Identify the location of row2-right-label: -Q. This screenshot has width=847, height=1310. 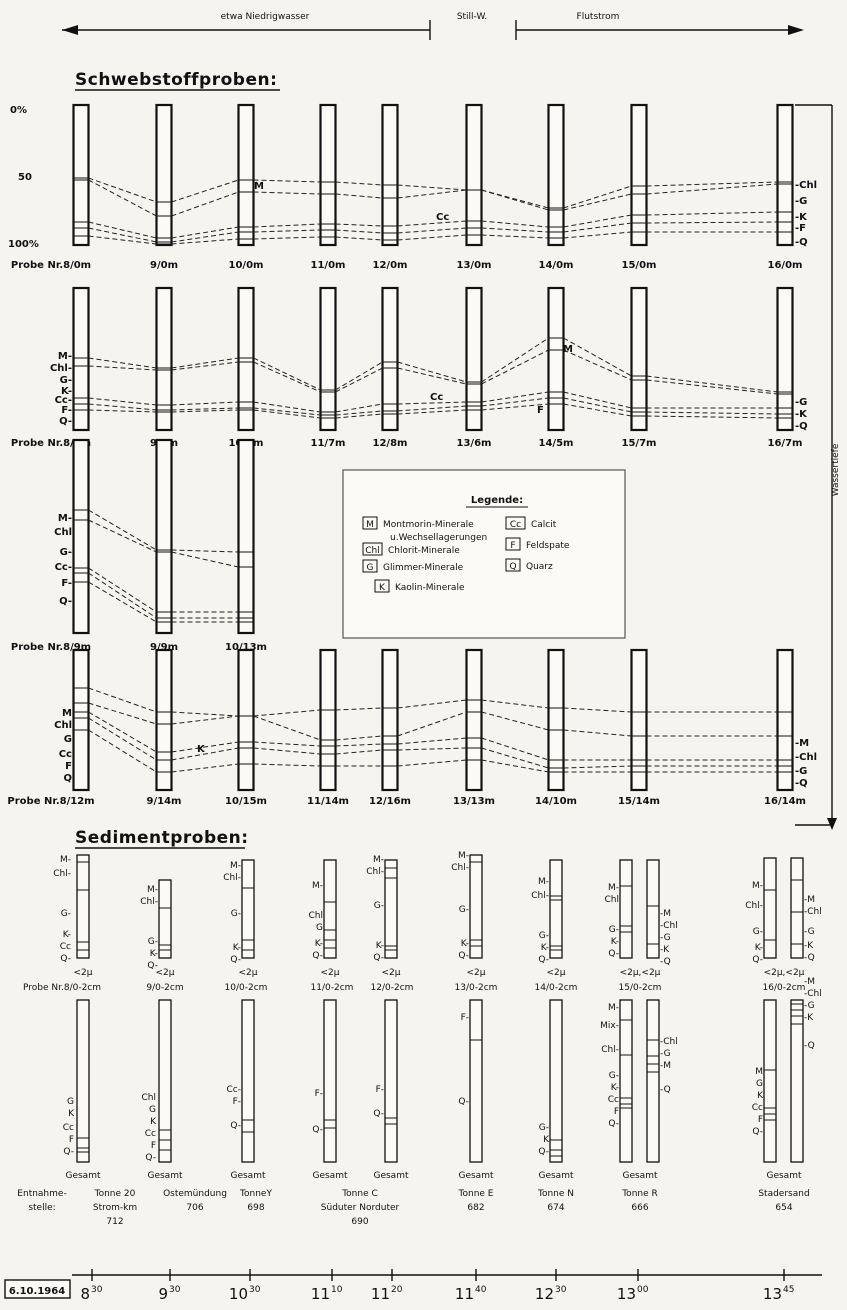
(801, 426).